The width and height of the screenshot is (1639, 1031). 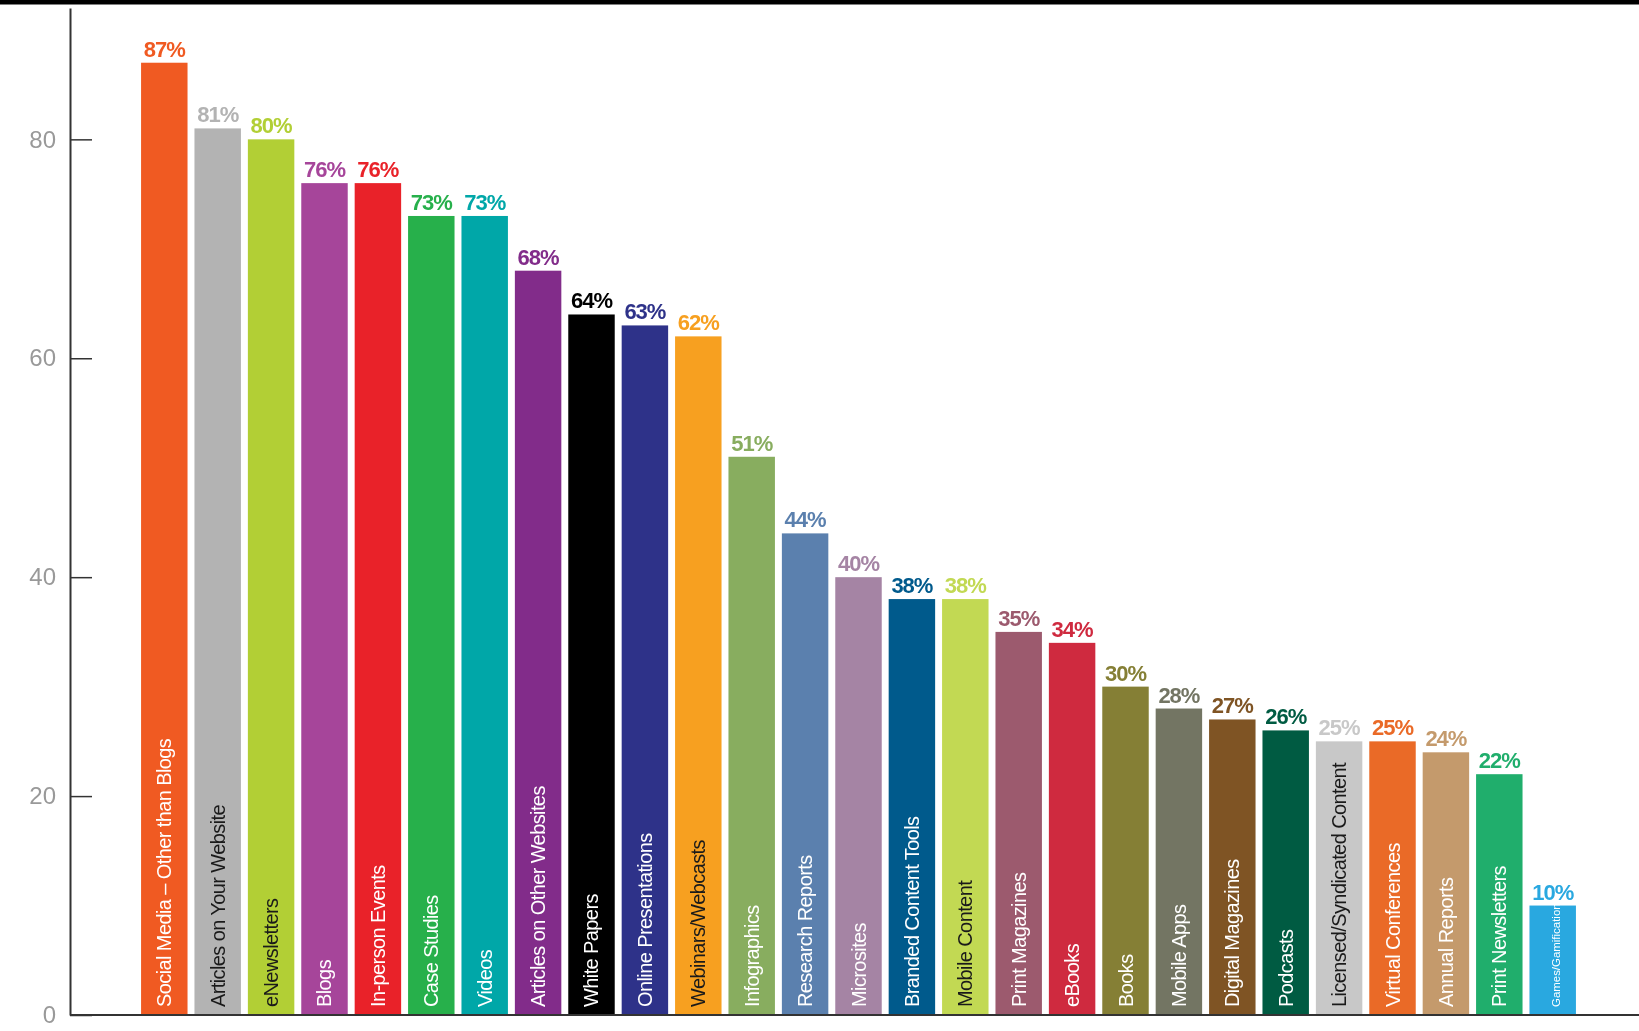 I want to click on x-tick-label: Mobile Apps, so click(x=1178, y=955).